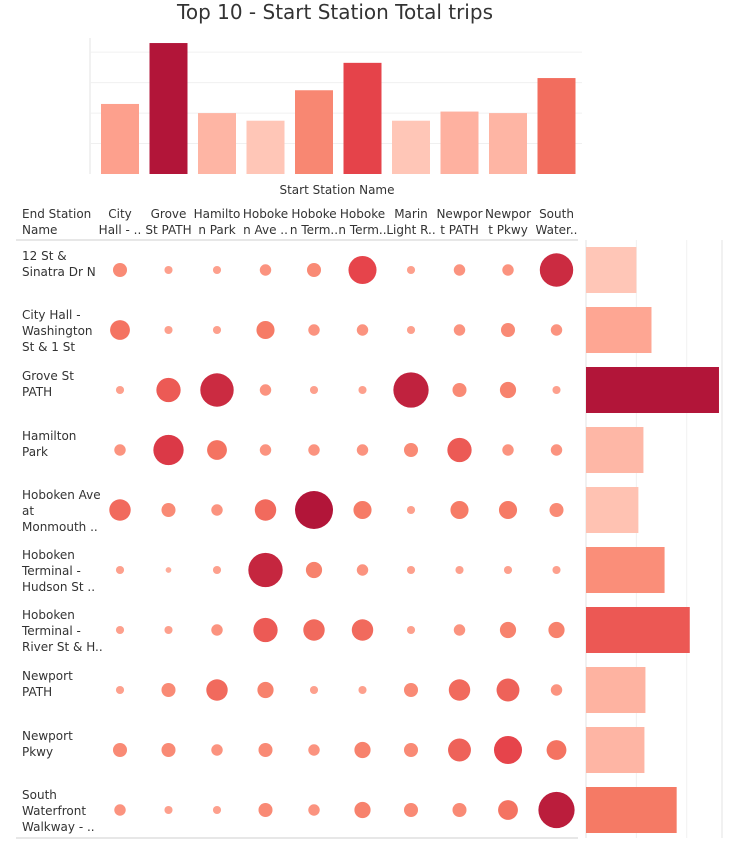 This screenshot has height=842, width=733. I want to click on row-label: Monmouth .., so click(60, 527).